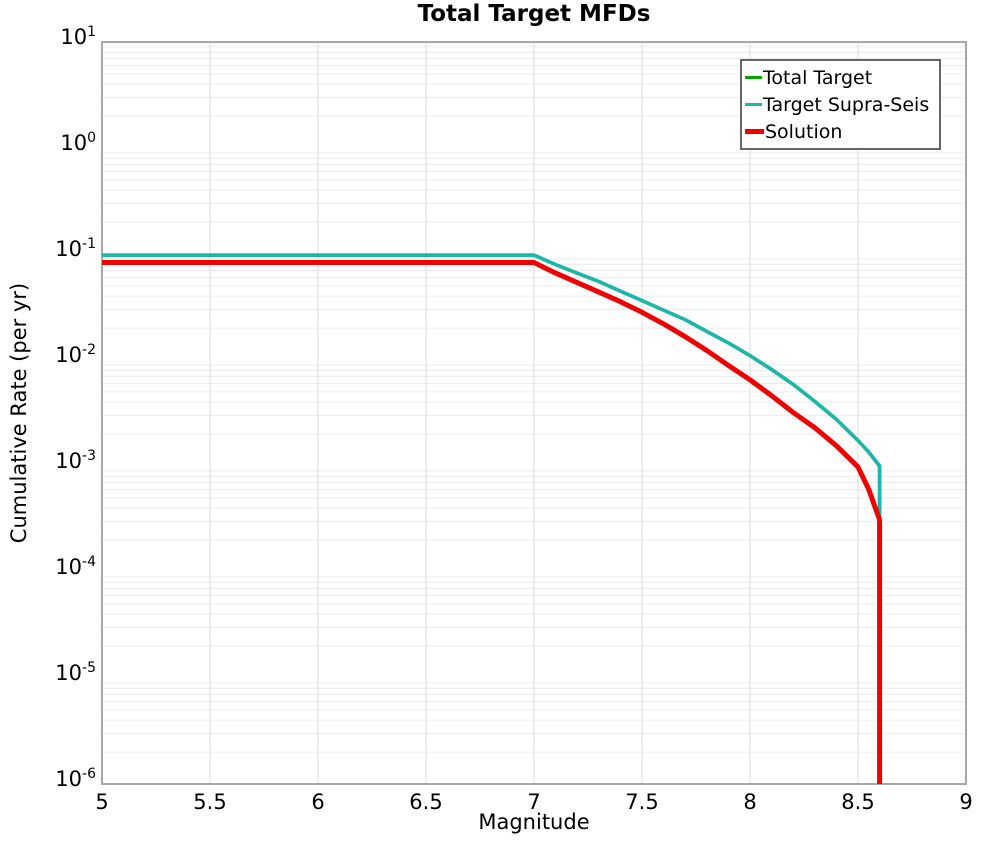 The width and height of the screenshot is (1000, 850). Describe the element at coordinates (75, 778) in the screenshot. I see `y-tick-label: 10⁻⁶` at that location.